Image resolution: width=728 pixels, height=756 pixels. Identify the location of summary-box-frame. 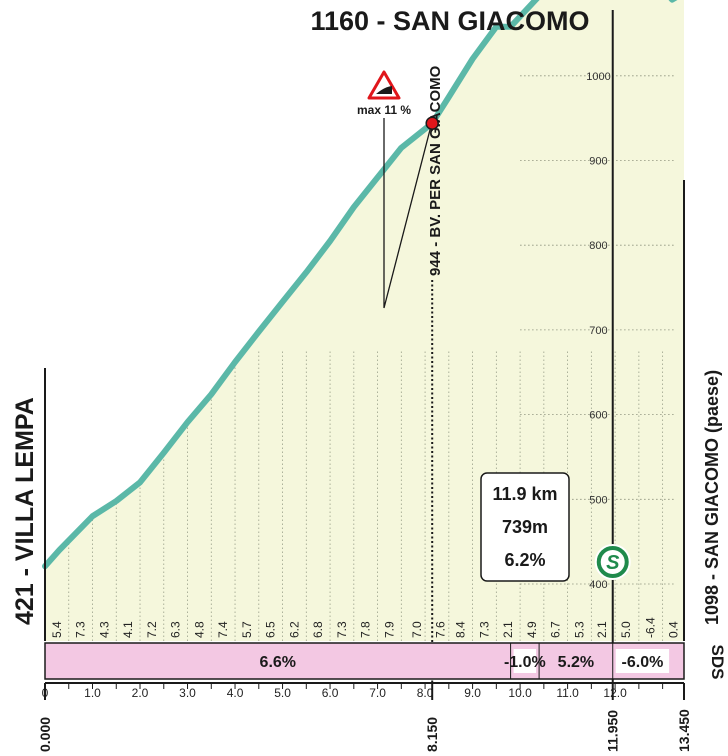
(525, 527).